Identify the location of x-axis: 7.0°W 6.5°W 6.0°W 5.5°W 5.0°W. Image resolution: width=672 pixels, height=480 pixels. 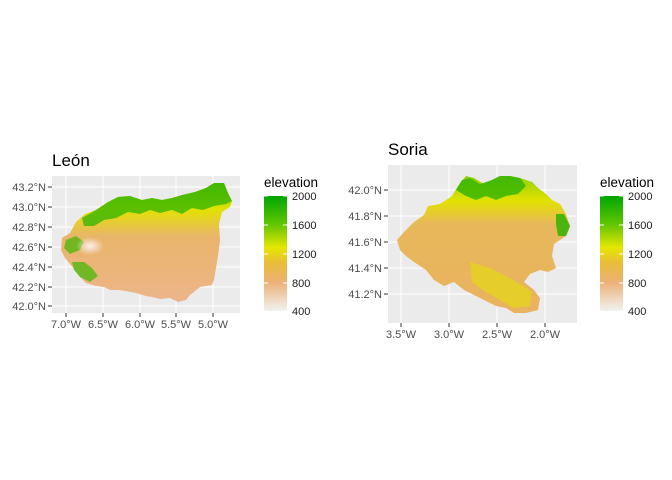
(140, 322).